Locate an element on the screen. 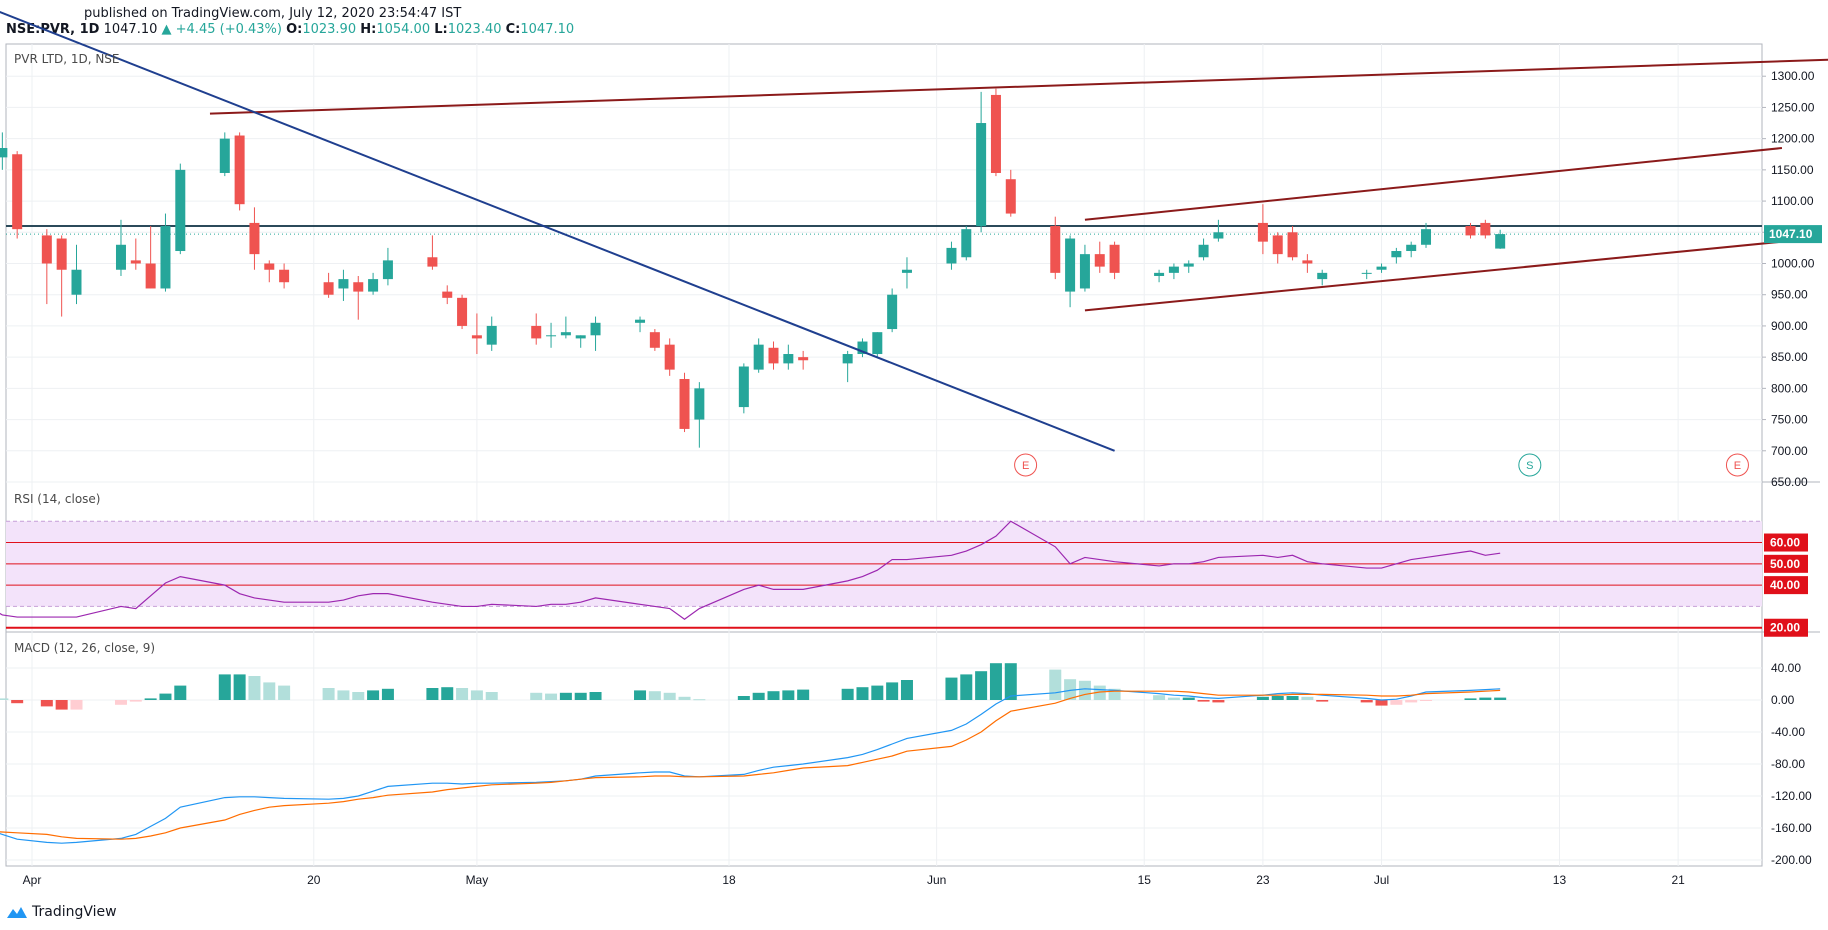  price-tick-label: 800.00 is located at coordinates (1789, 388).